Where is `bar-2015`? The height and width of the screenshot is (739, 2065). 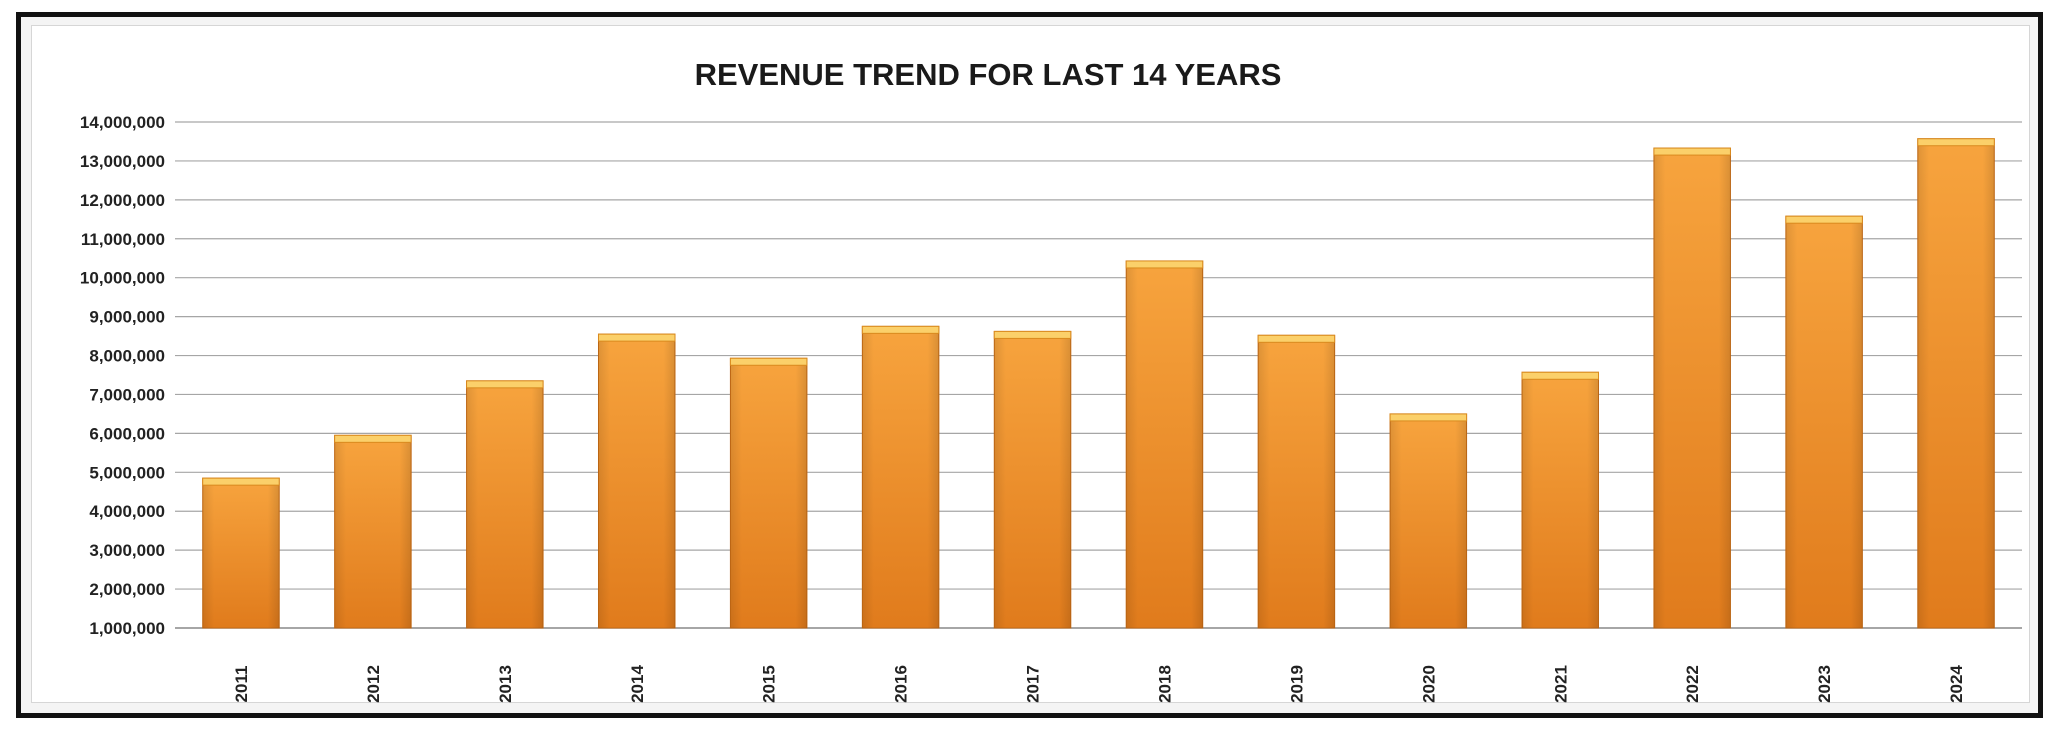 bar-2015 is located at coordinates (768, 493).